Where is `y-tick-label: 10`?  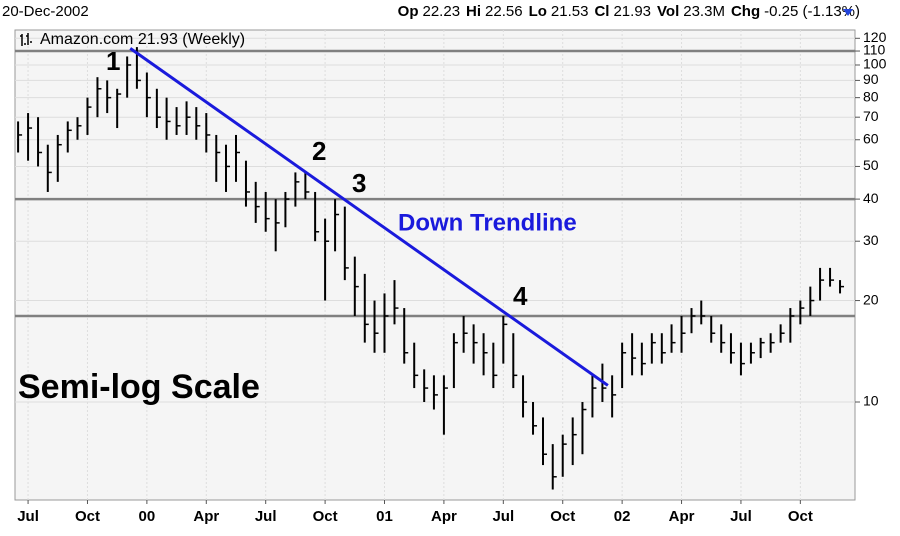 y-tick-label: 10 is located at coordinates (871, 401).